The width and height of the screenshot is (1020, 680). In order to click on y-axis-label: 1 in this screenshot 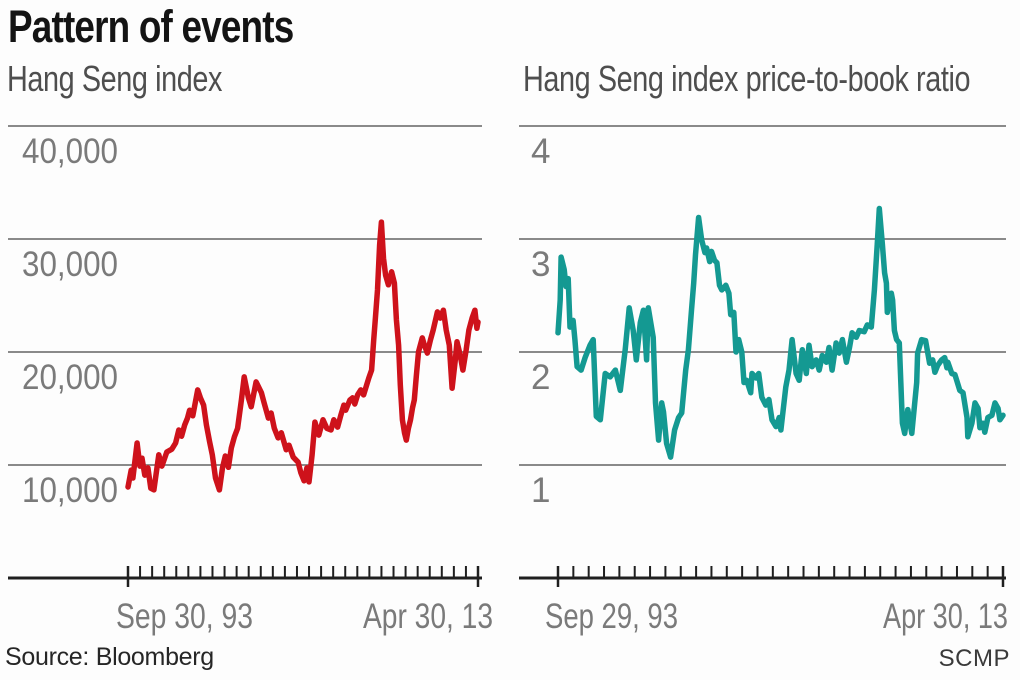, I will do `click(540, 490)`.